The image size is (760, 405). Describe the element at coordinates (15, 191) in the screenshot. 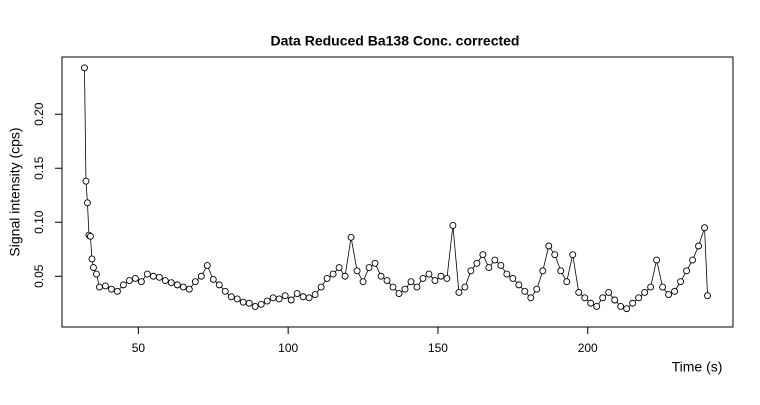

I see `y-axis-label: Signal intensity (cps)` at that location.